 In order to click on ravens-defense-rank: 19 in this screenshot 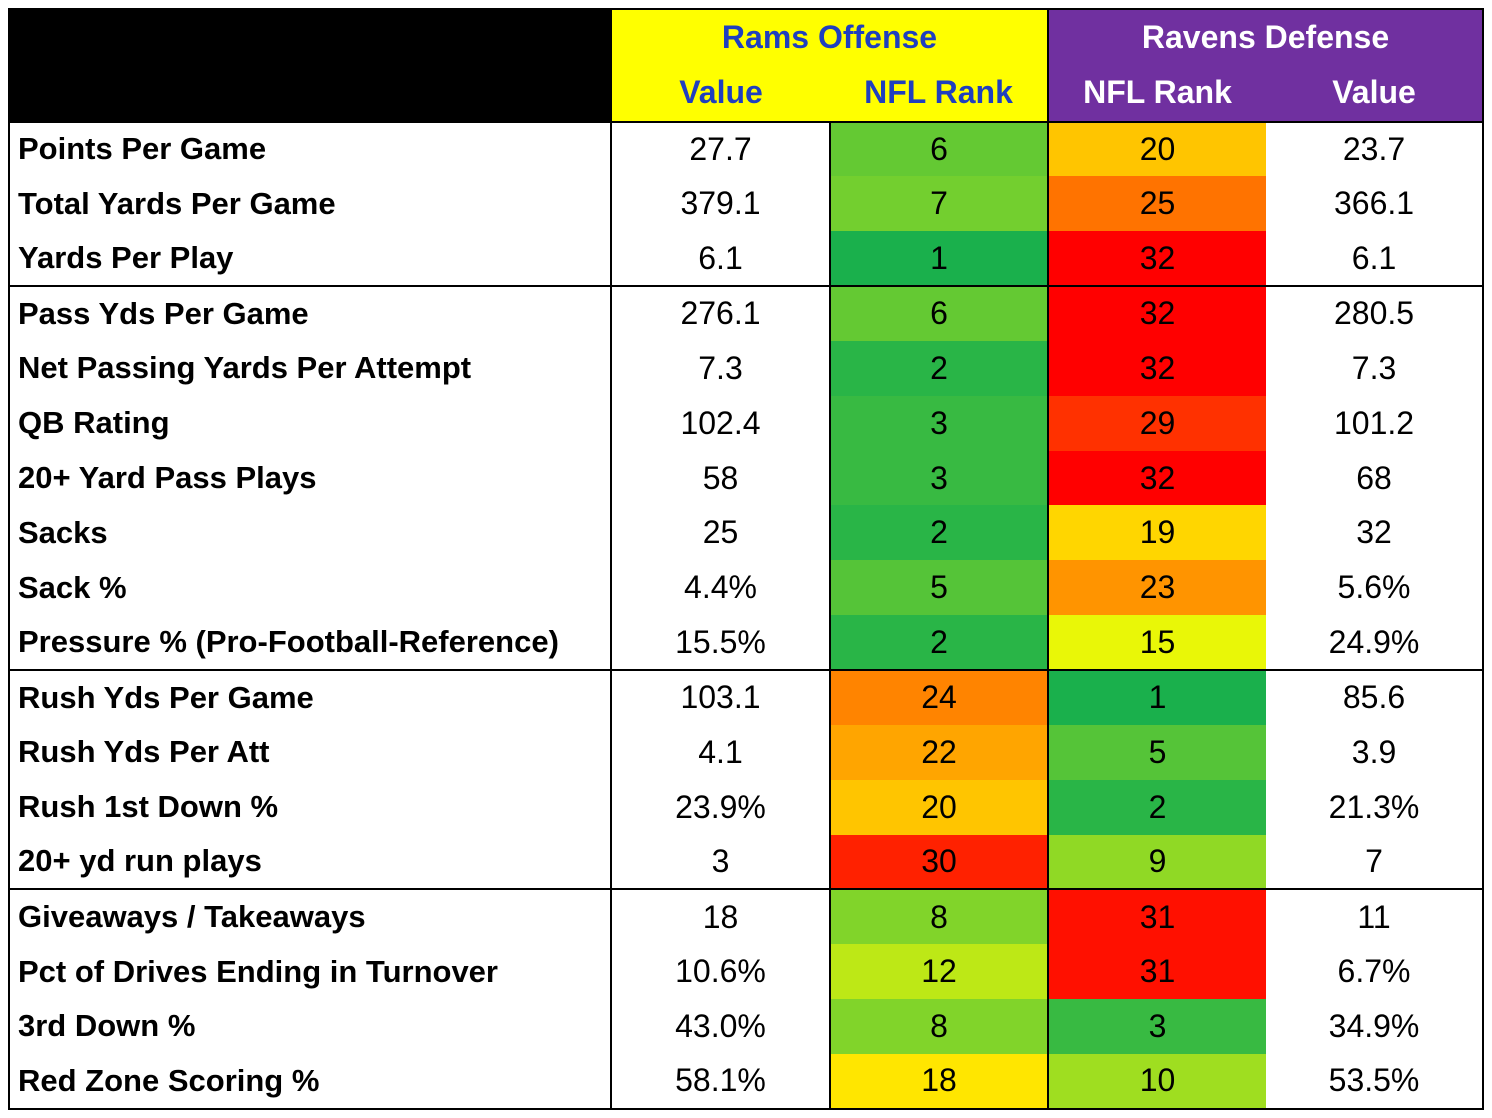, I will do `click(1157, 533)`.